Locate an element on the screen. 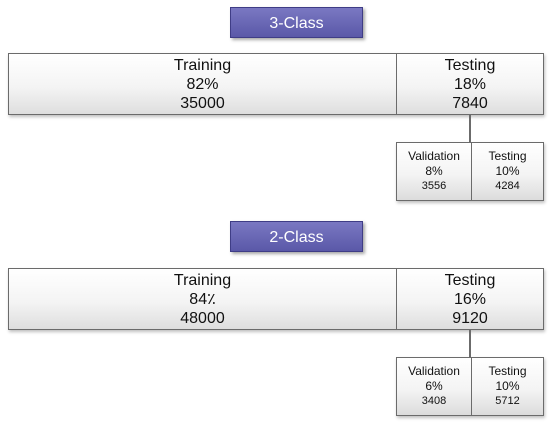 The height and width of the screenshot is (422, 550). scenario-2class-split-bar: Validation 6% 3408 Testing 10% 5712 is located at coordinates (470, 386).